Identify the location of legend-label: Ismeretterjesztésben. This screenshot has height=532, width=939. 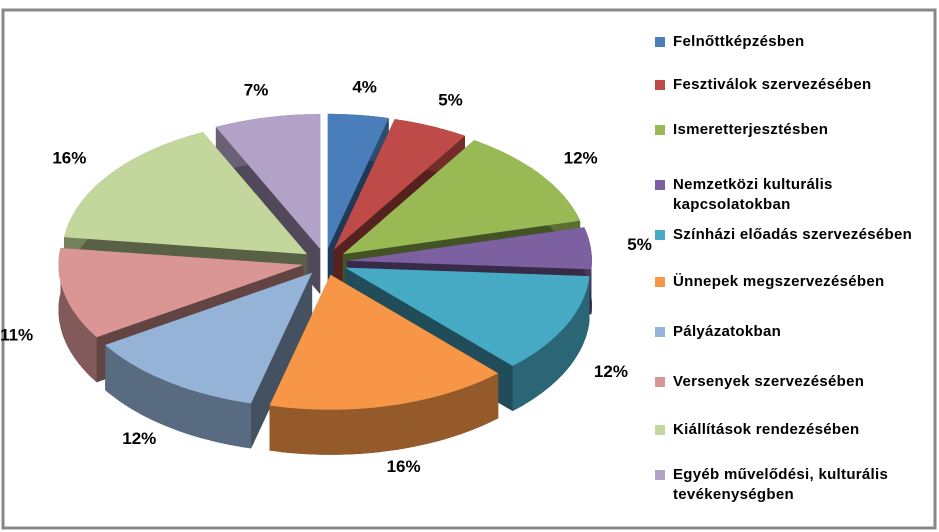
(751, 129).